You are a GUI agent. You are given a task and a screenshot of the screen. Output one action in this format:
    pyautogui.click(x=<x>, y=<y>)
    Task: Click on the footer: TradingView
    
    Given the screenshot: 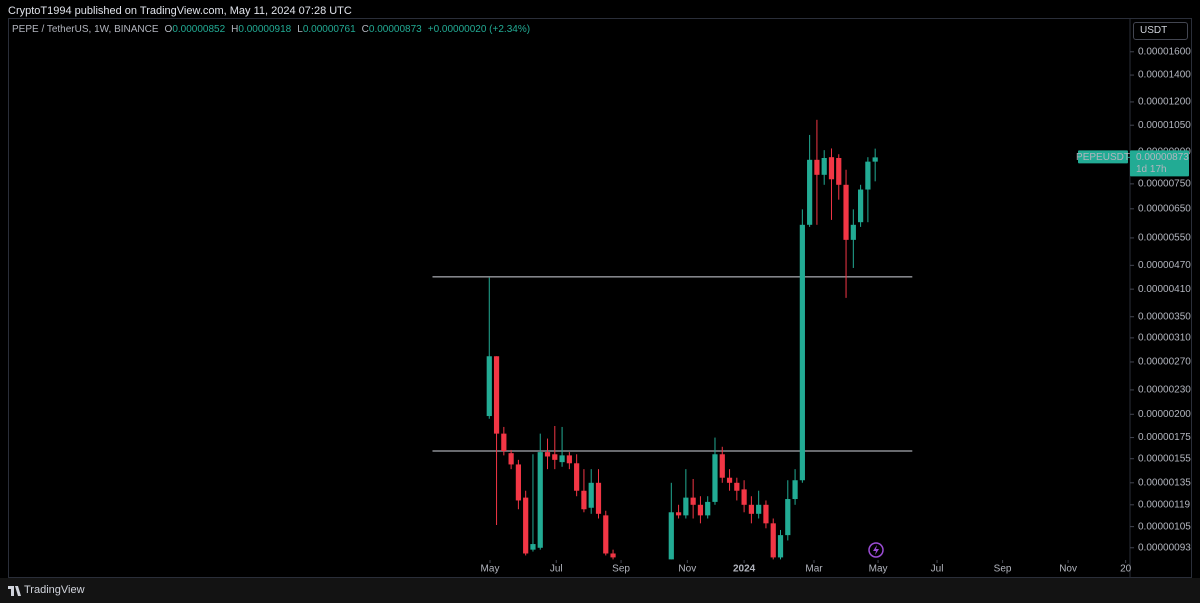 What is the action you would take?
    pyautogui.click(x=600, y=590)
    